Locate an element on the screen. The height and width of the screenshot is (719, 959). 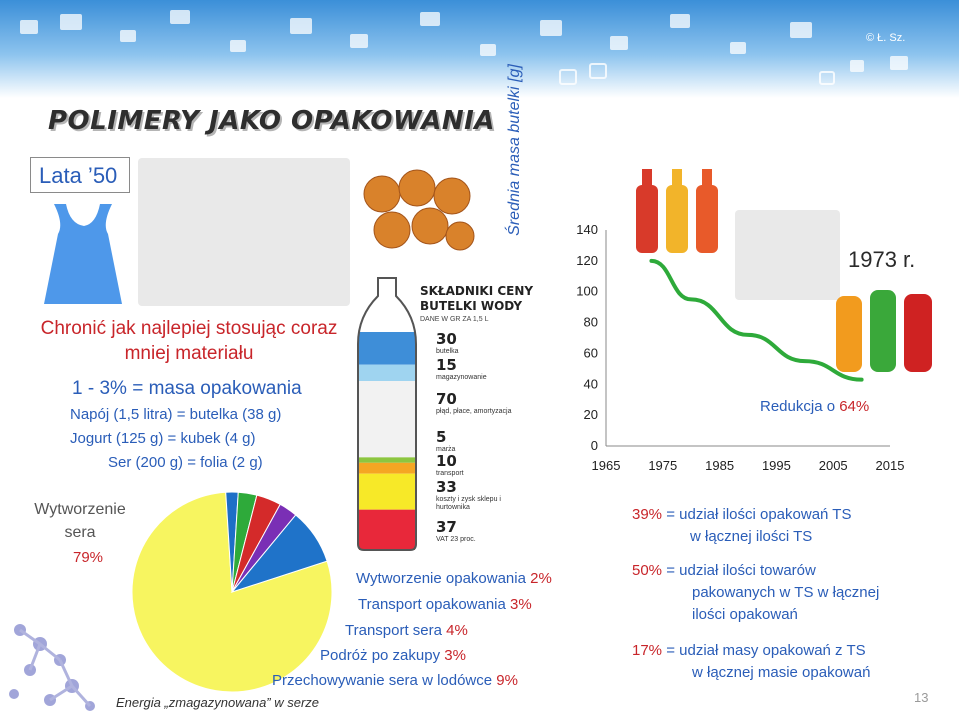
plastic-bag-image is located at coordinates (83, 254).